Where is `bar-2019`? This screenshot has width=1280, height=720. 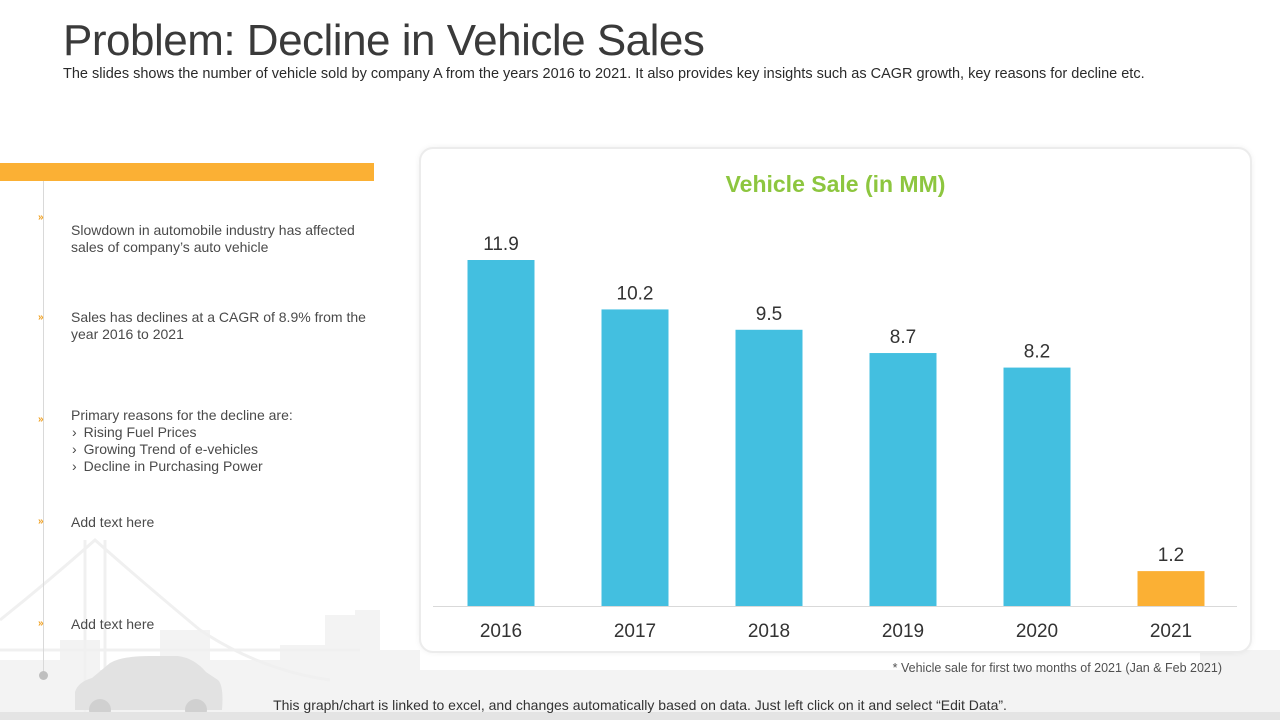
bar-2019 is located at coordinates (903, 479).